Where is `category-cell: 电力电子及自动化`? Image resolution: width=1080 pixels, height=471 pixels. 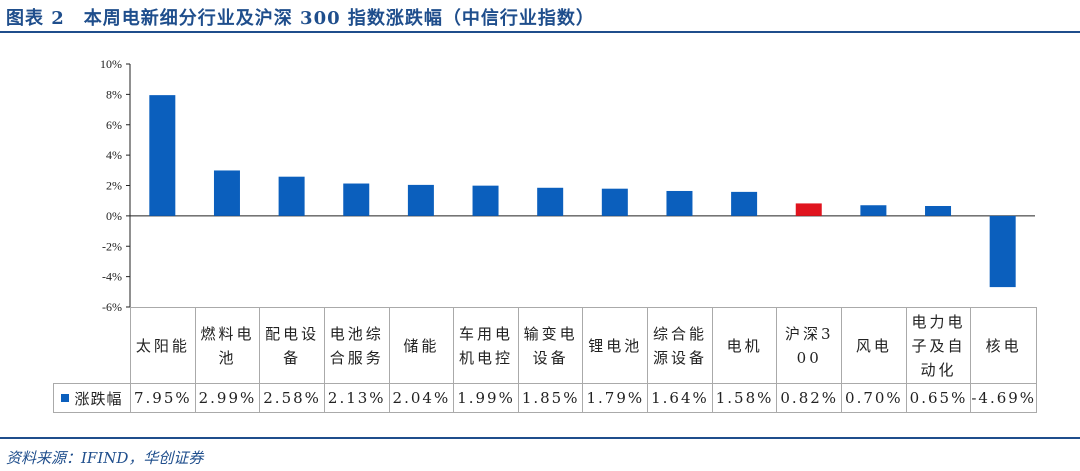
category-cell: 电力电子及自动化 is located at coordinates (938, 345).